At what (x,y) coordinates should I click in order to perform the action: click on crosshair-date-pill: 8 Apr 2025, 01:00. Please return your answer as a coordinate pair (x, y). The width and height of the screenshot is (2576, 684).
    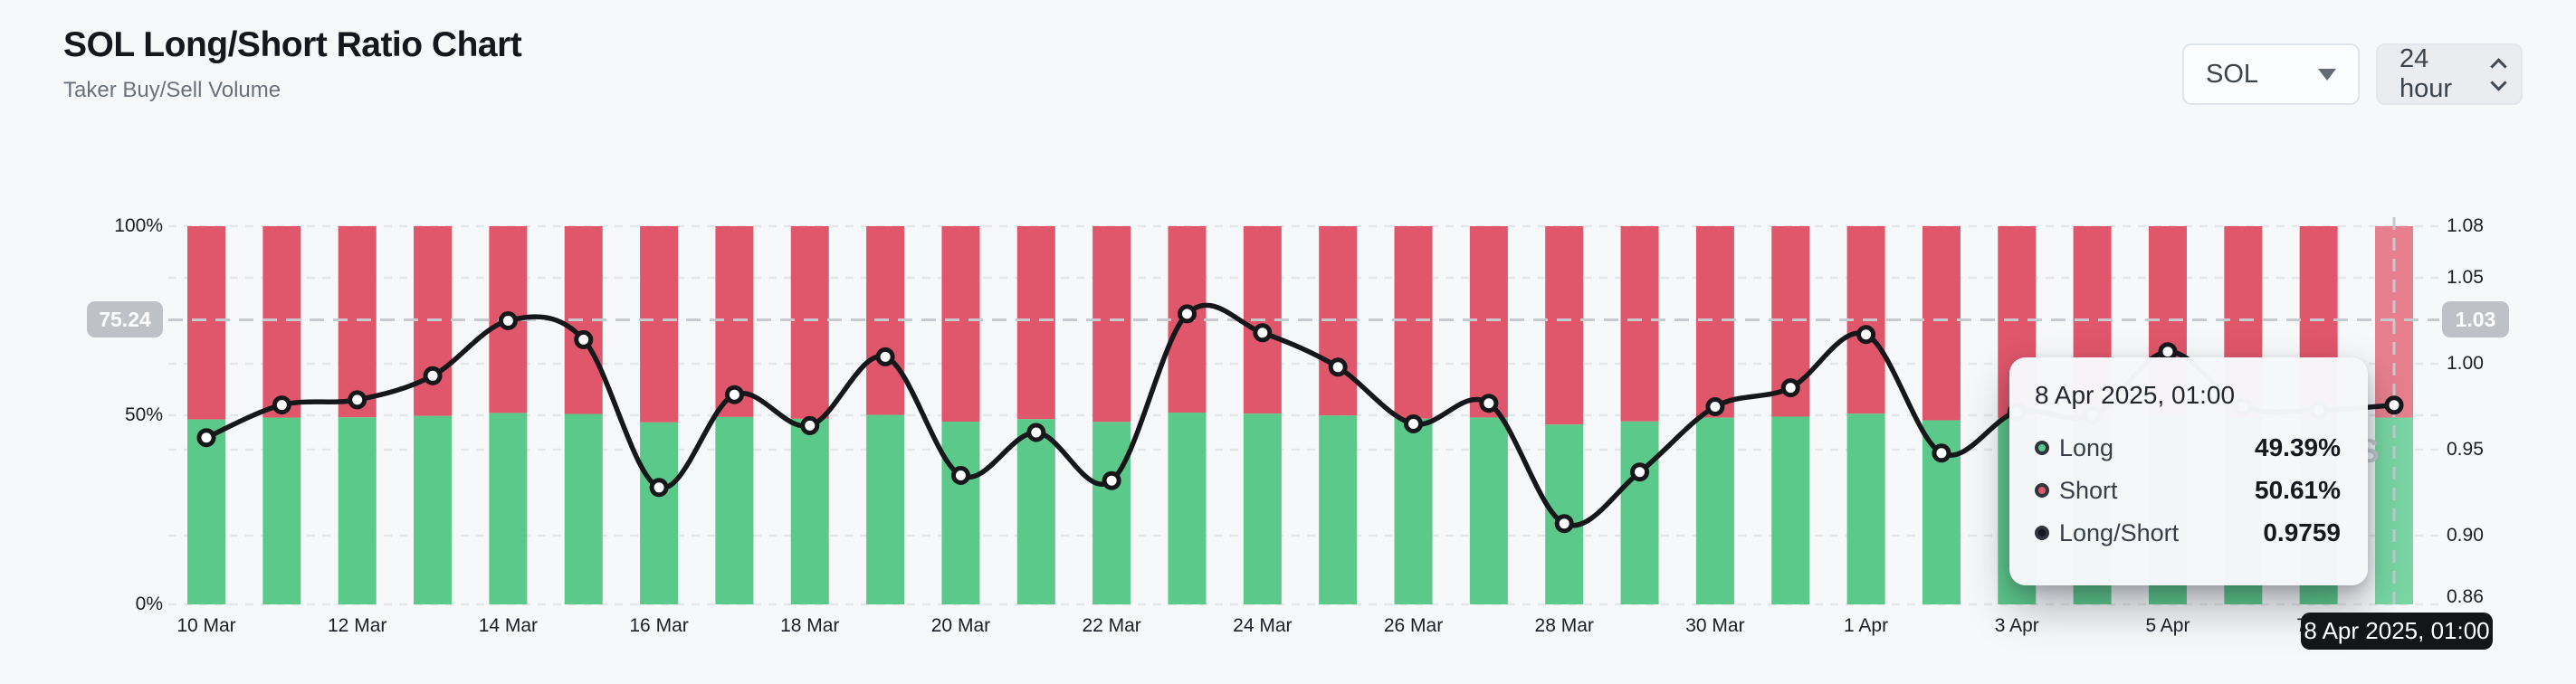
    Looking at the image, I should click on (2397, 631).